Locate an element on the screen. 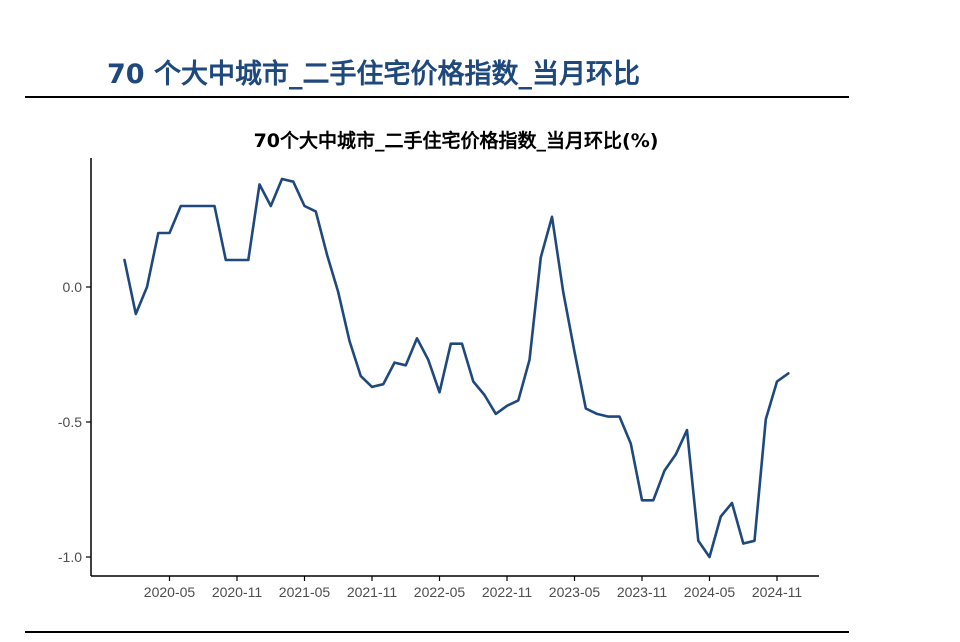  x-tick-label: 2022-05 is located at coordinates (440, 592).